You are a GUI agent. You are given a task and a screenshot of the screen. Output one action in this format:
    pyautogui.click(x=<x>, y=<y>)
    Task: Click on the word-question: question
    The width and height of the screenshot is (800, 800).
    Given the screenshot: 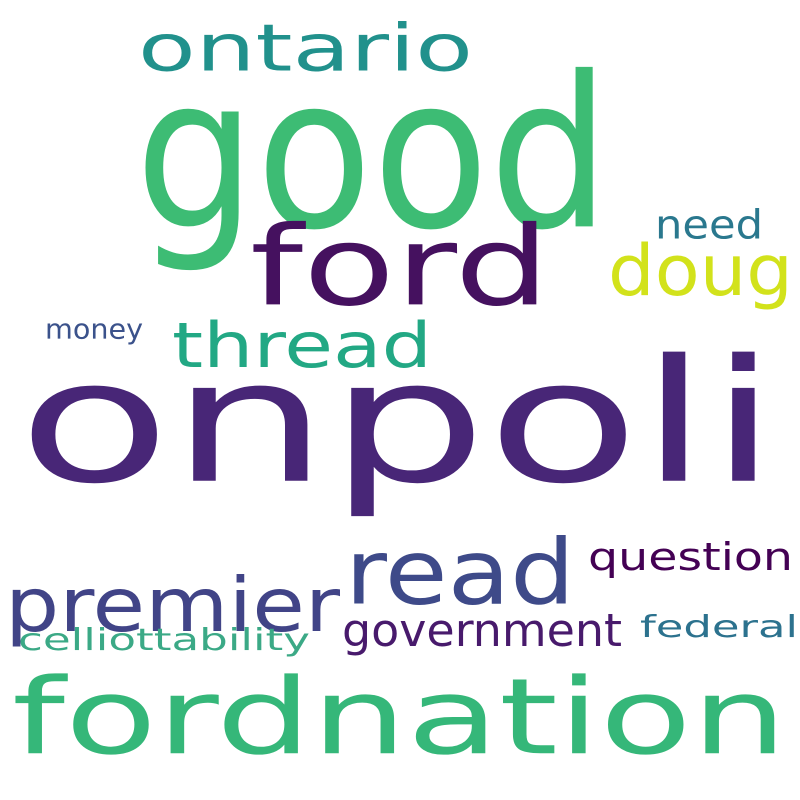 What is the action you would take?
    pyautogui.click(x=690, y=557)
    